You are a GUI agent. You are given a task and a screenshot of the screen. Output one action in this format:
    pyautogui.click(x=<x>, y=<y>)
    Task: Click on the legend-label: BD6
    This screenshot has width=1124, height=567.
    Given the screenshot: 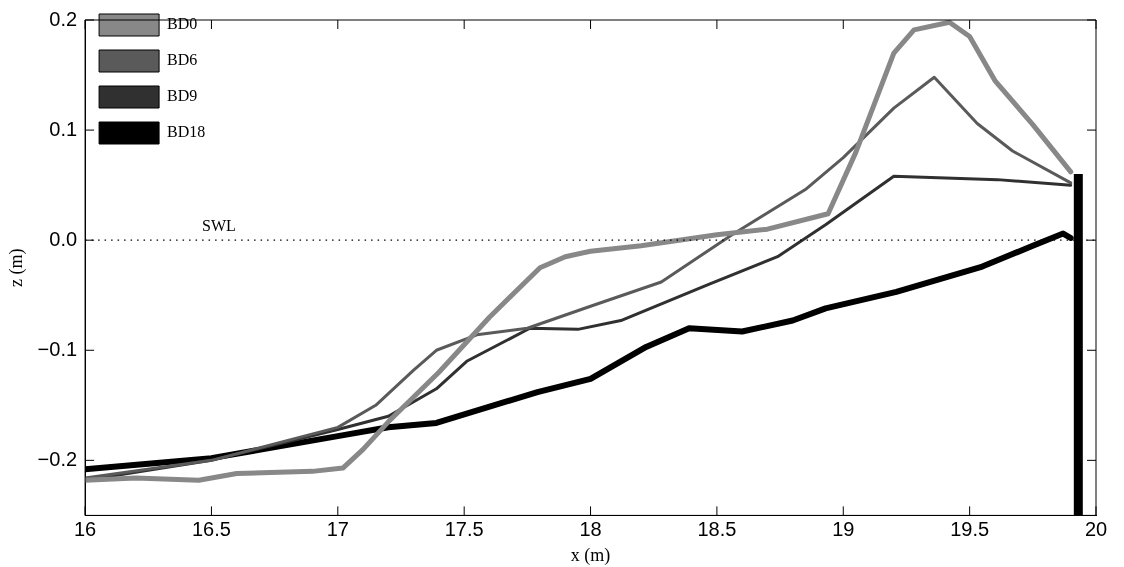 What is the action you would take?
    pyautogui.click(x=182, y=60)
    